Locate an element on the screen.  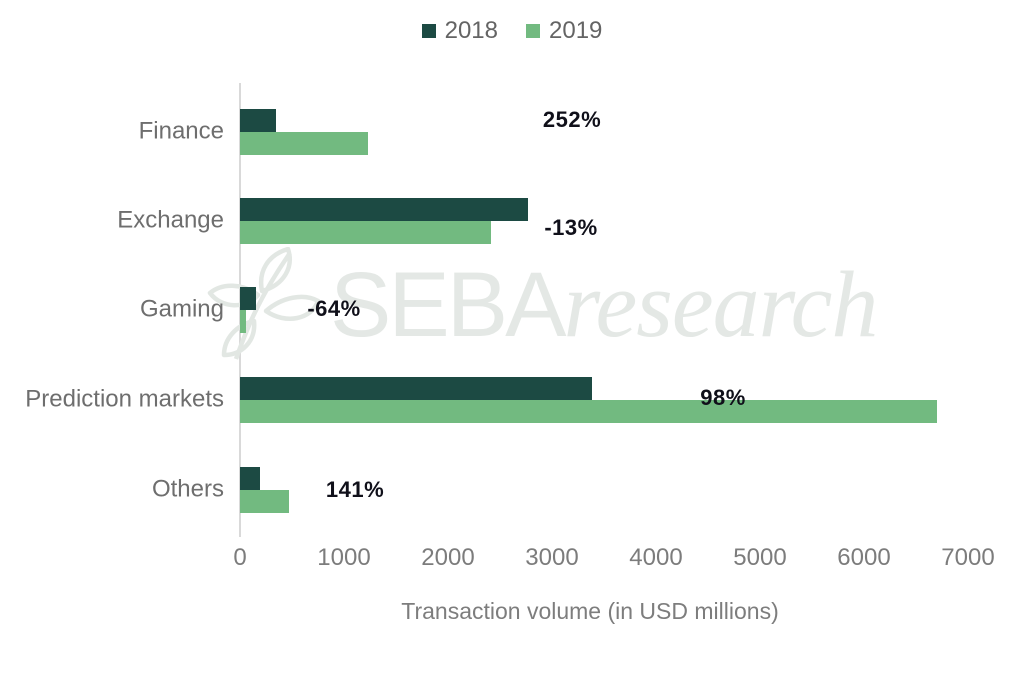
legend-label: 2018 is located at coordinates (471, 30).